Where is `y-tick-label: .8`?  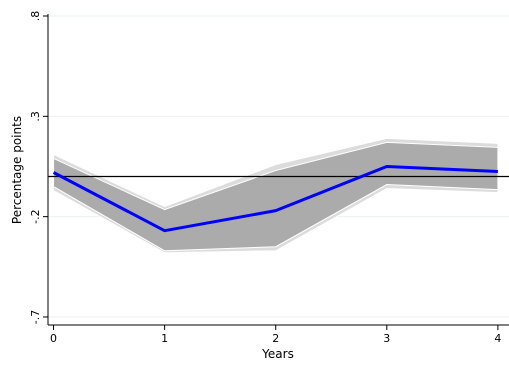
y-tick-label: .8 is located at coordinates (35, 16).